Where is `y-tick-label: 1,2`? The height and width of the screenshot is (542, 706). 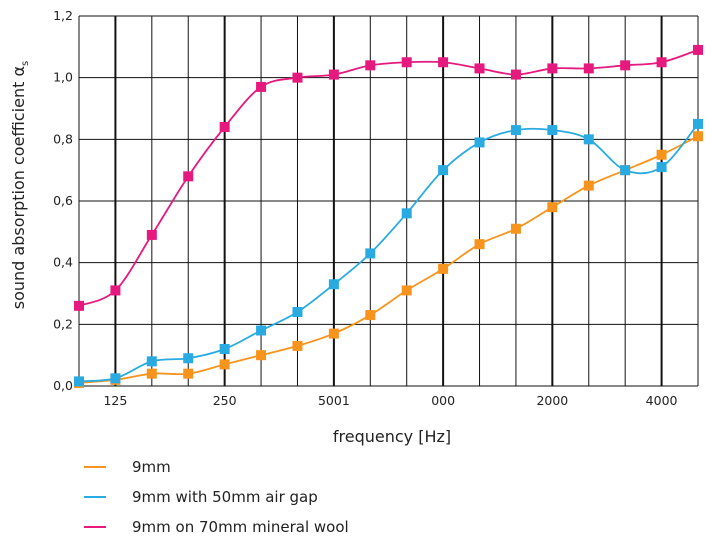 y-tick-label: 1,2 is located at coordinates (63, 15).